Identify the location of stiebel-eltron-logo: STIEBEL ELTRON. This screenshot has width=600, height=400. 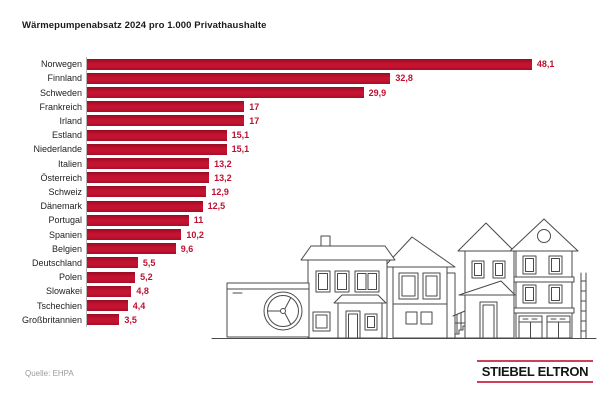
(535, 371).